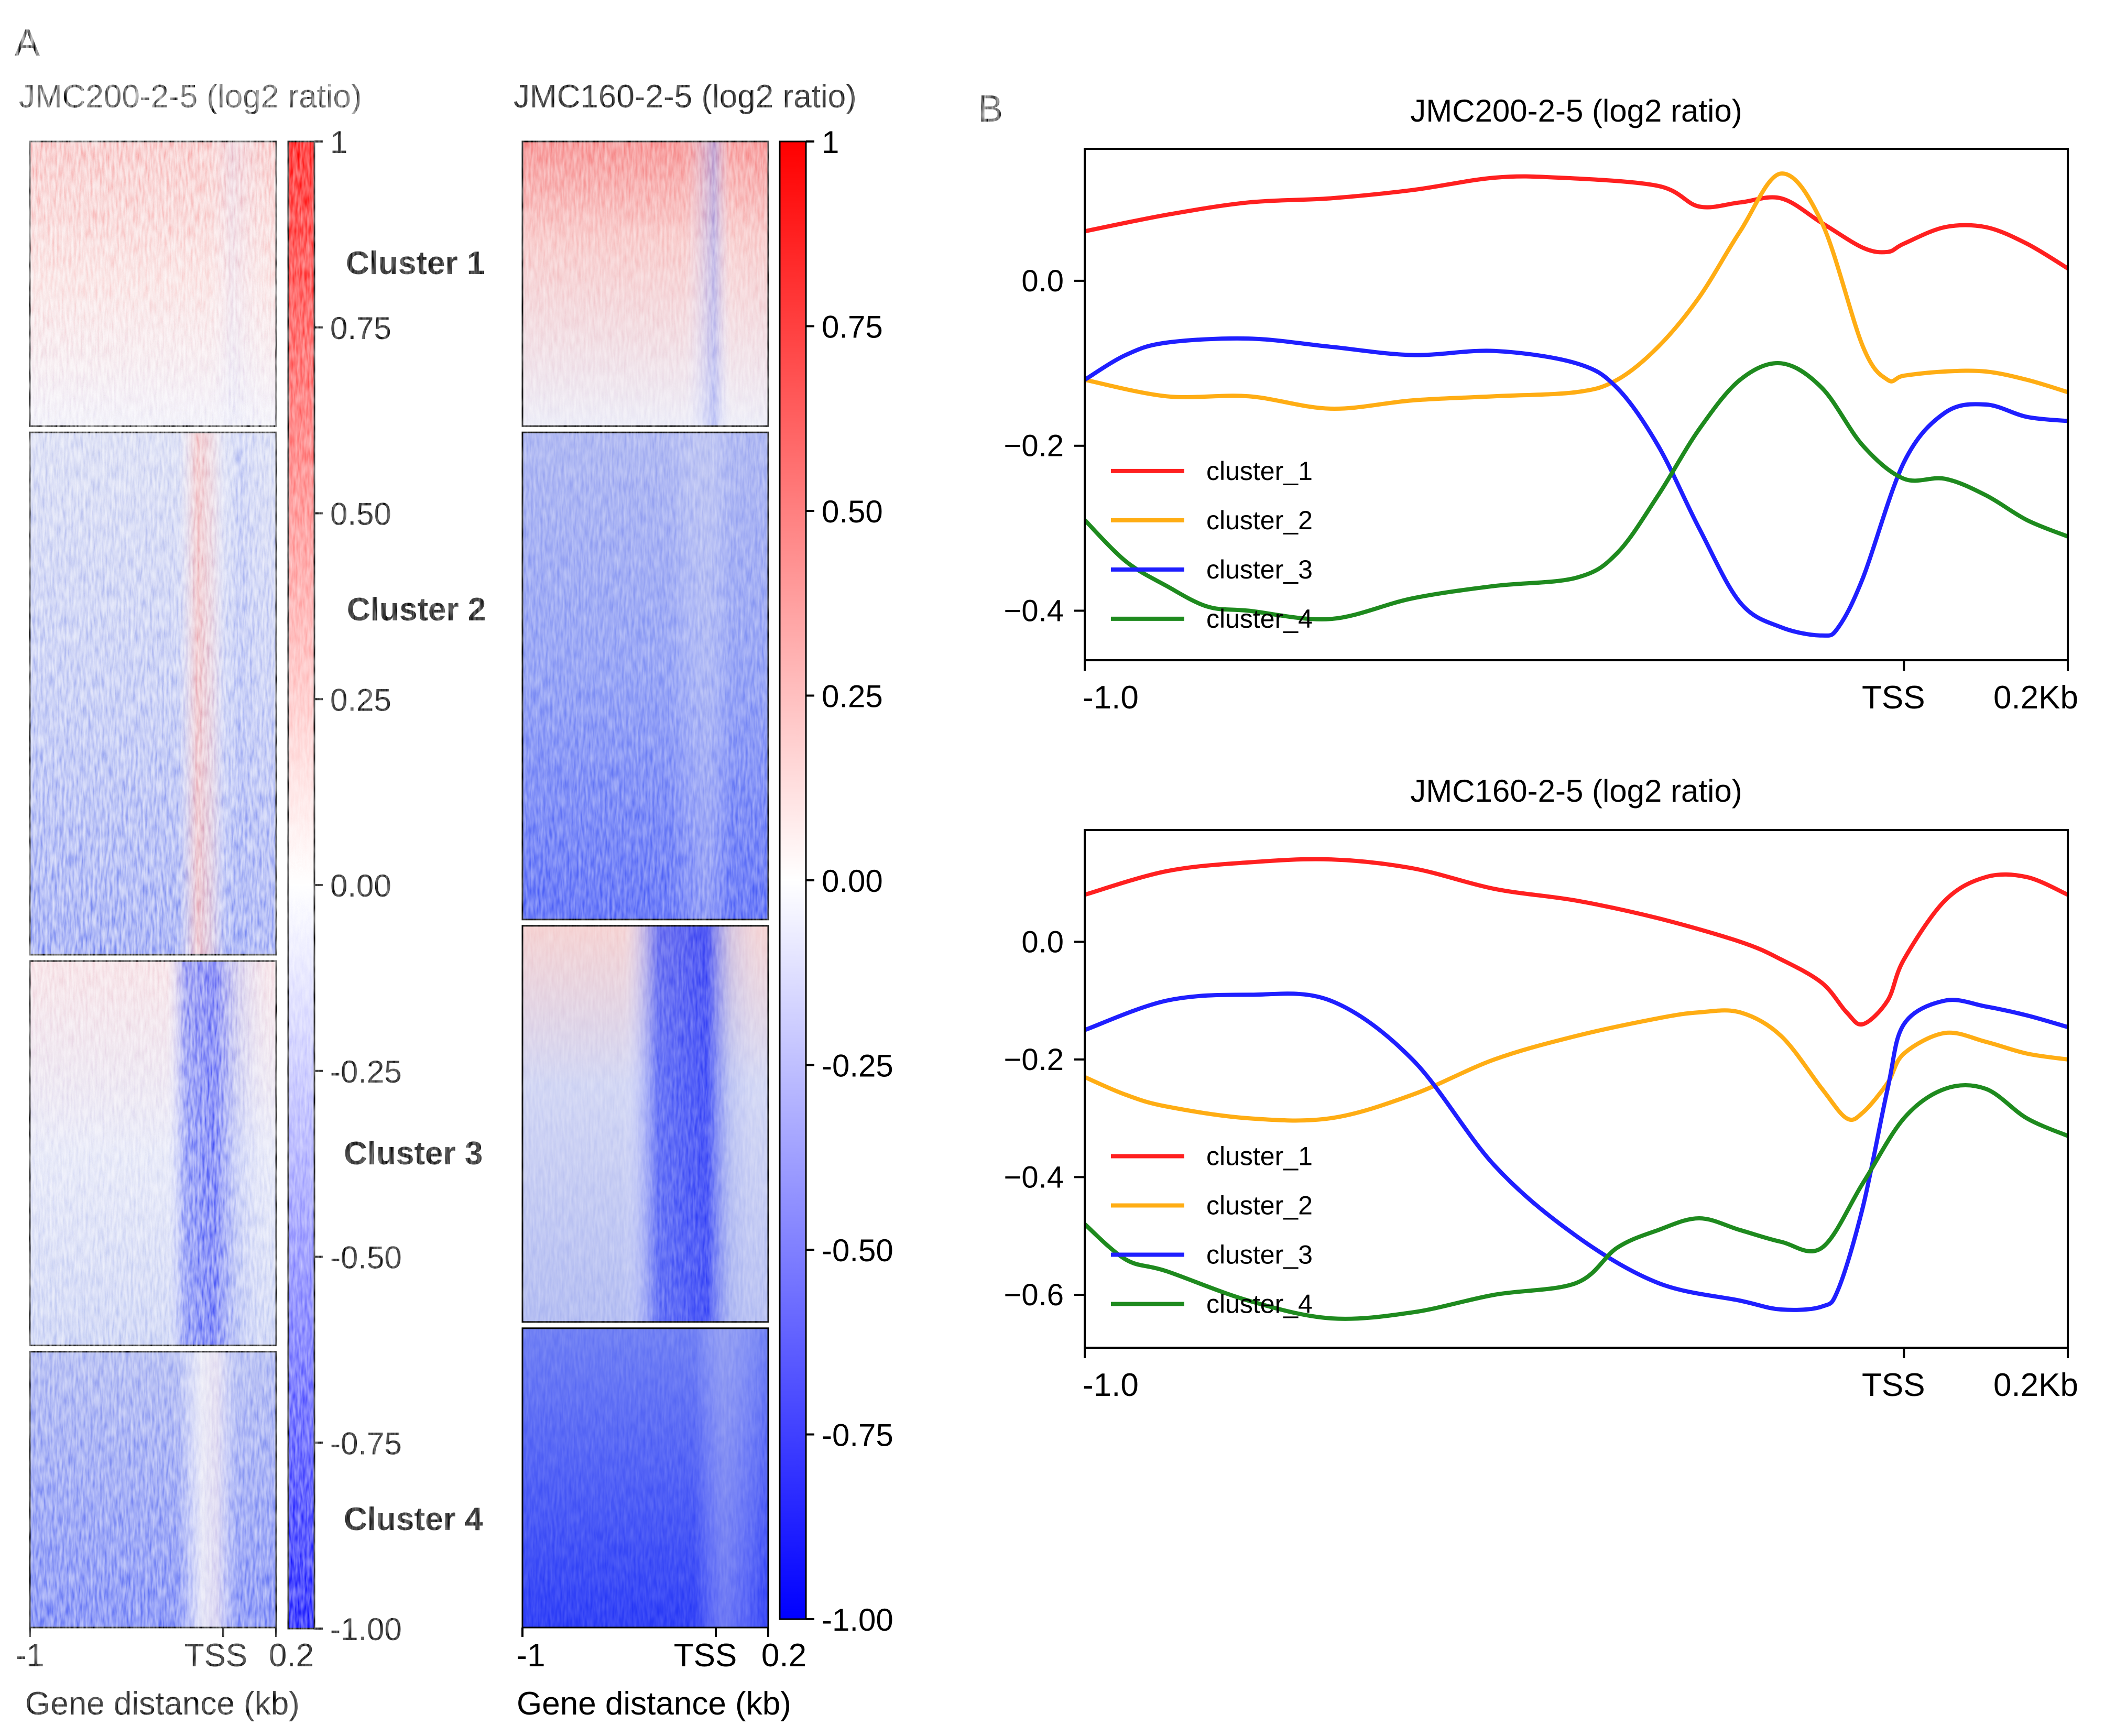  What do you see at coordinates (1034, 1060) in the screenshot?
I see `b2-ytick-label: −0.2` at bounding box center [1034, 1060].